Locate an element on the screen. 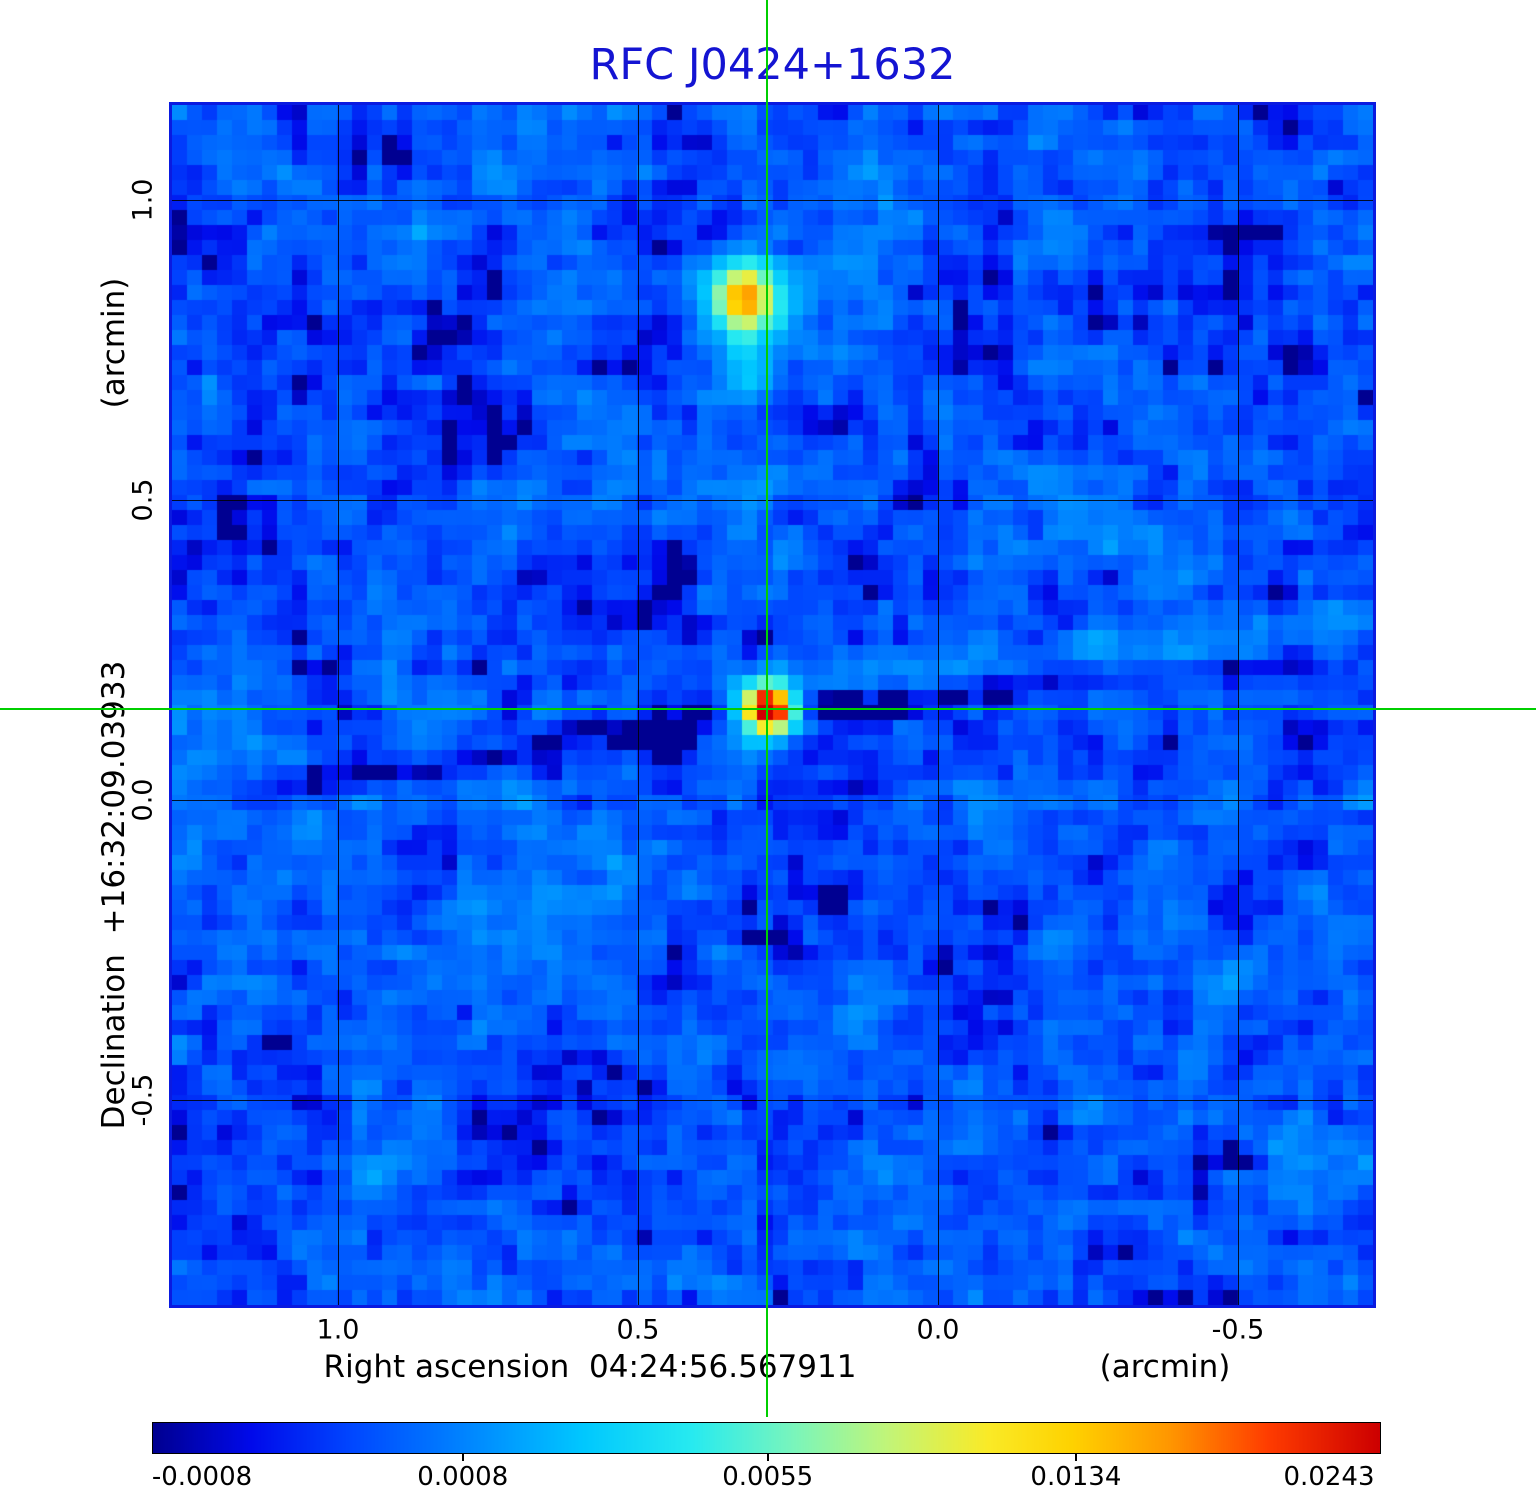  x-axis-label: Right ascension 04:24:56.567911 is located at coordinates (590, 1367).